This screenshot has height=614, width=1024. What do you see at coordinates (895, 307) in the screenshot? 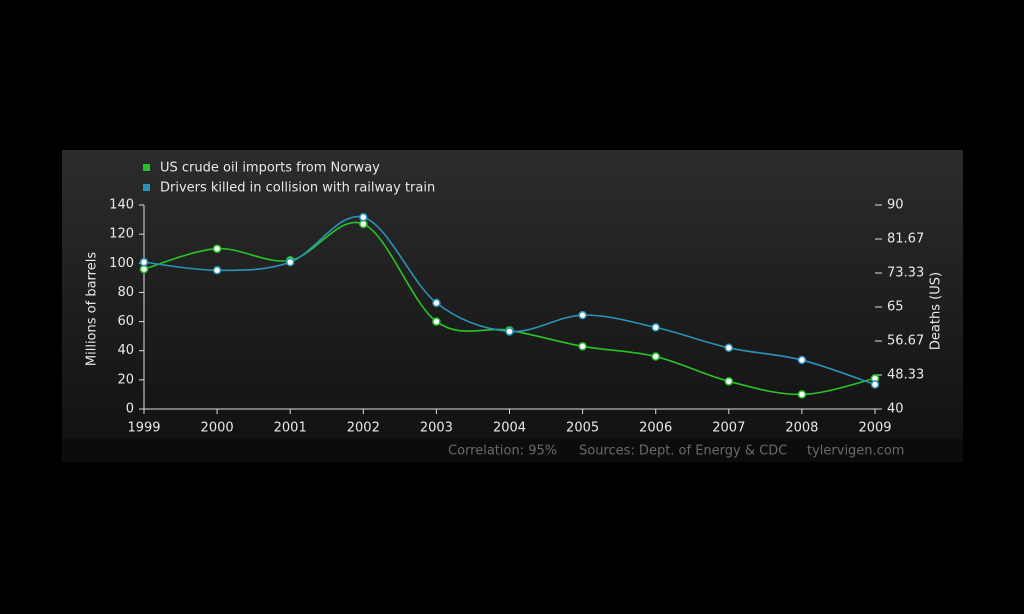
I see `y2-tick-label: 65` at bounding box center [895, 307].